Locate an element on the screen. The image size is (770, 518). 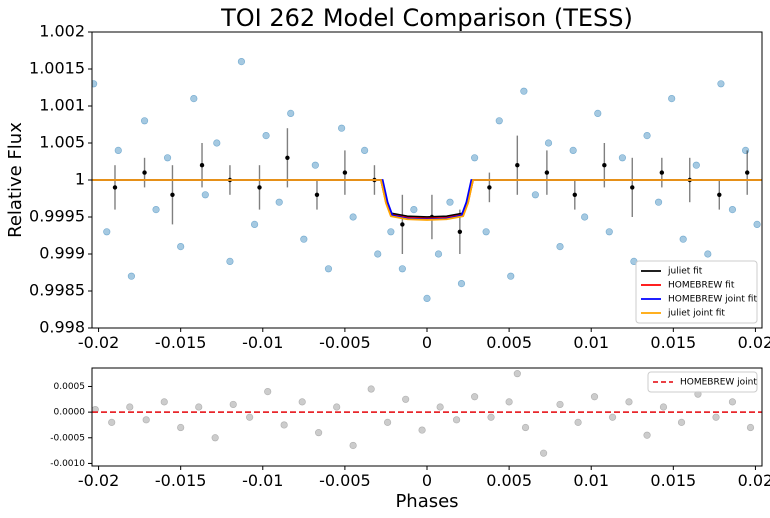
x-tick-label: -0.01 is located at coordinates (262, 480).